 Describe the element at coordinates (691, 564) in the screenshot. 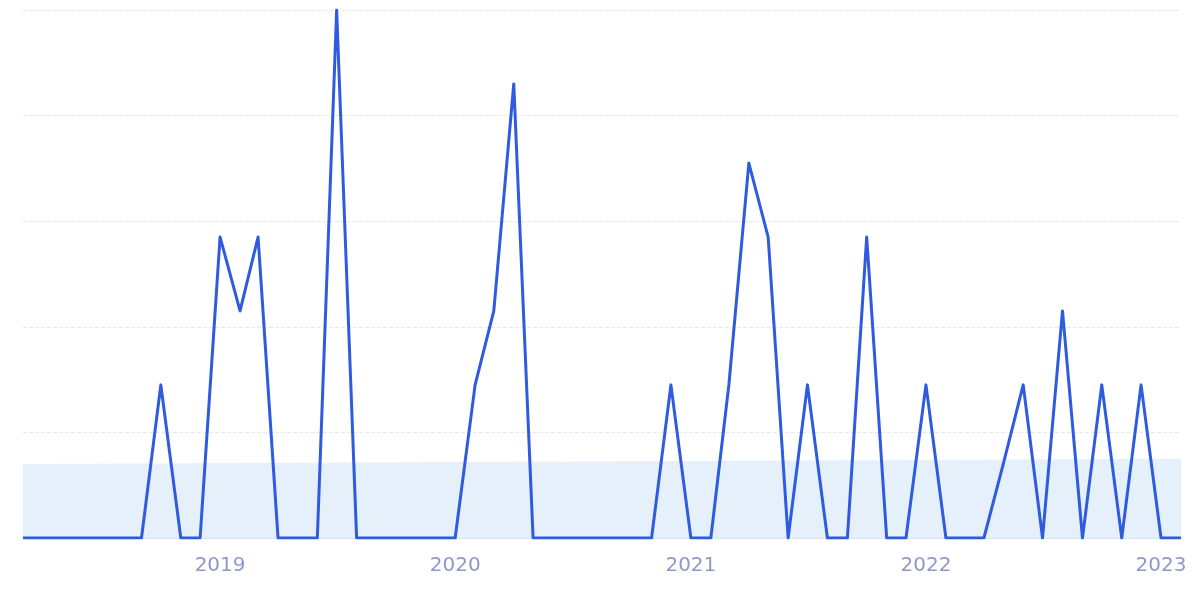

I see `x-tick-label: 2021` at that location.